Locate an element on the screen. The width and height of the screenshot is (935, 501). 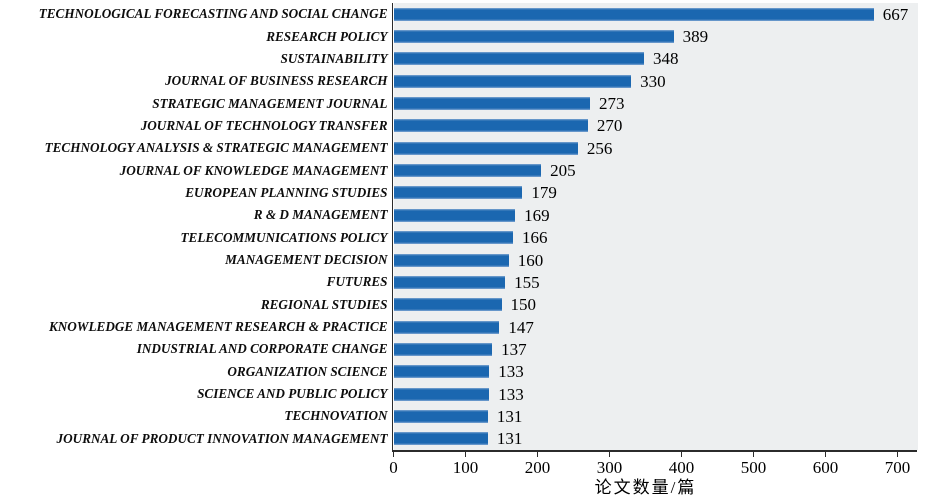
category-label: INDUSTRIAL AND CORPORATE CHANGE is located at coordinates (262, 349).